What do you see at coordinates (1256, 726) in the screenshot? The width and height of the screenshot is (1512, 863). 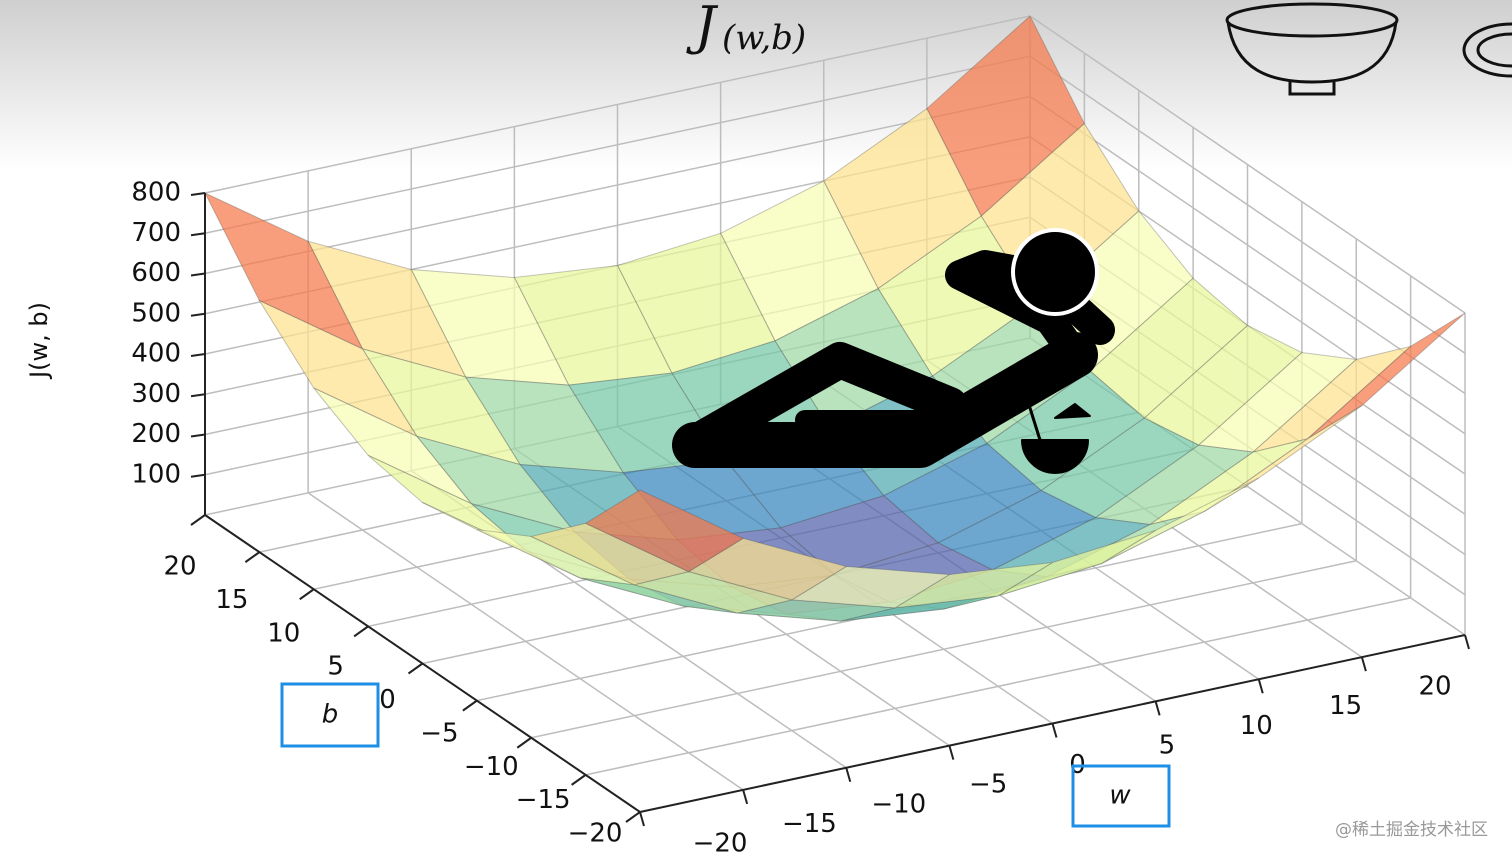 I see `x-tick-label: 10` at bounding box center [1256, 726].